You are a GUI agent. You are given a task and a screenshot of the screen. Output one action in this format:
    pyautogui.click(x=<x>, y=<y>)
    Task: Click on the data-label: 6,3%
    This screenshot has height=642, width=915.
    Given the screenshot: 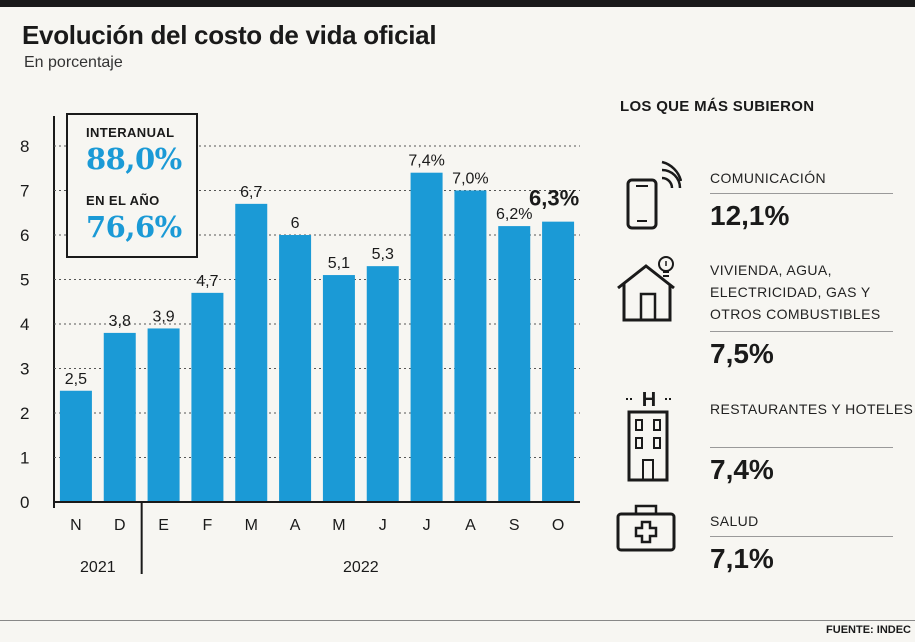 What is the action you would take?
    pyautogui.click(x=554, y=198)
    